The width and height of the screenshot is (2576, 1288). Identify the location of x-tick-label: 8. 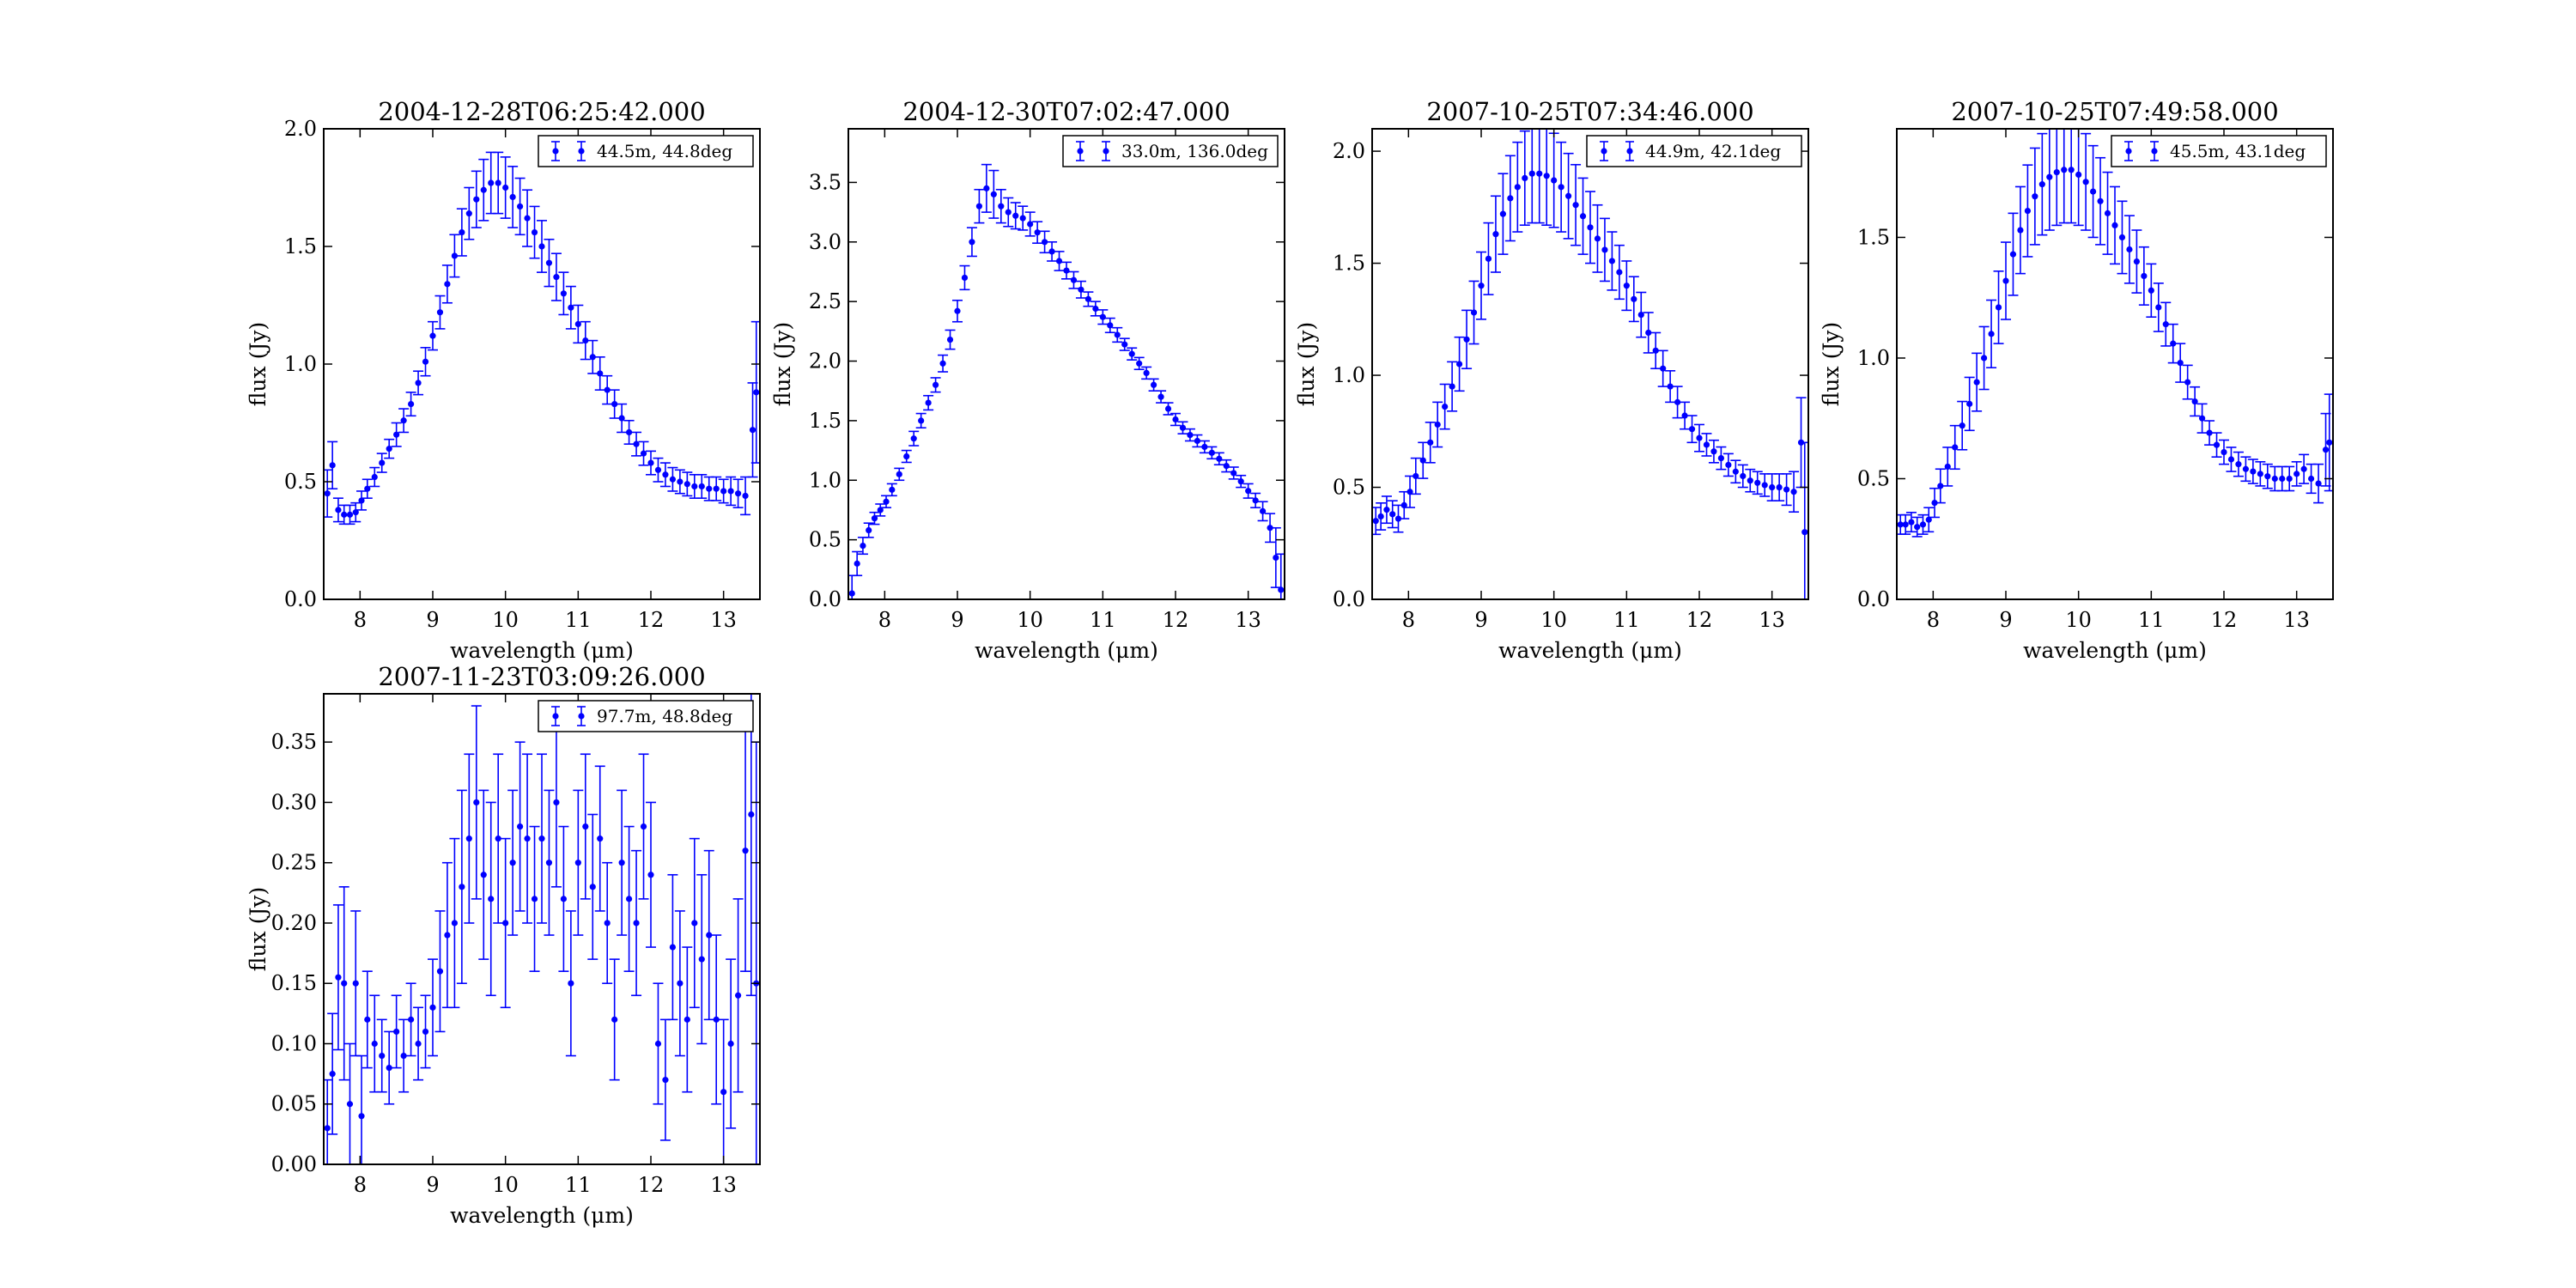
(360, 1185).